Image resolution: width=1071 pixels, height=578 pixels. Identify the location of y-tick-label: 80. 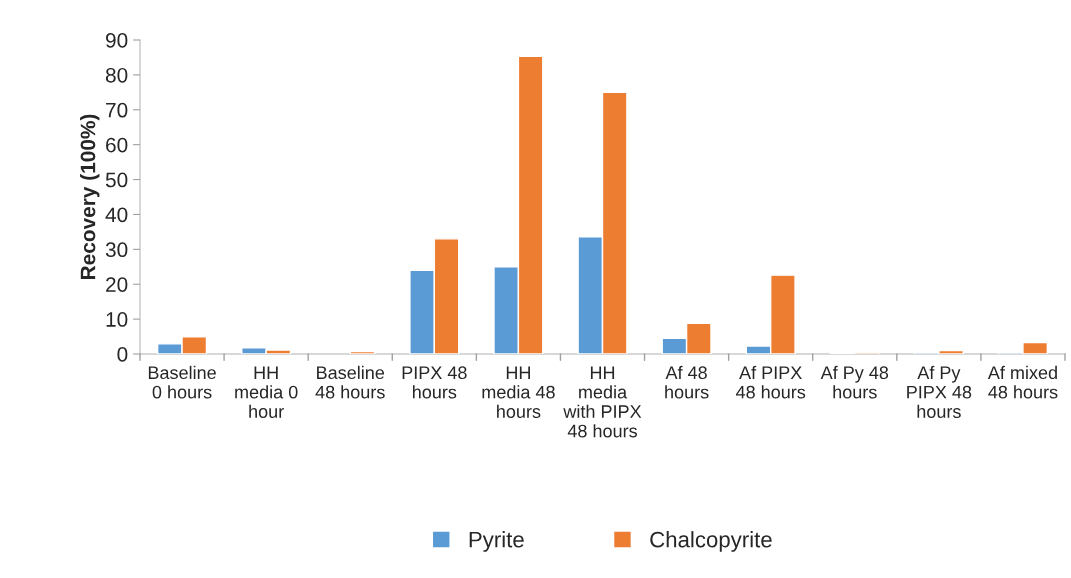
(116, 75).